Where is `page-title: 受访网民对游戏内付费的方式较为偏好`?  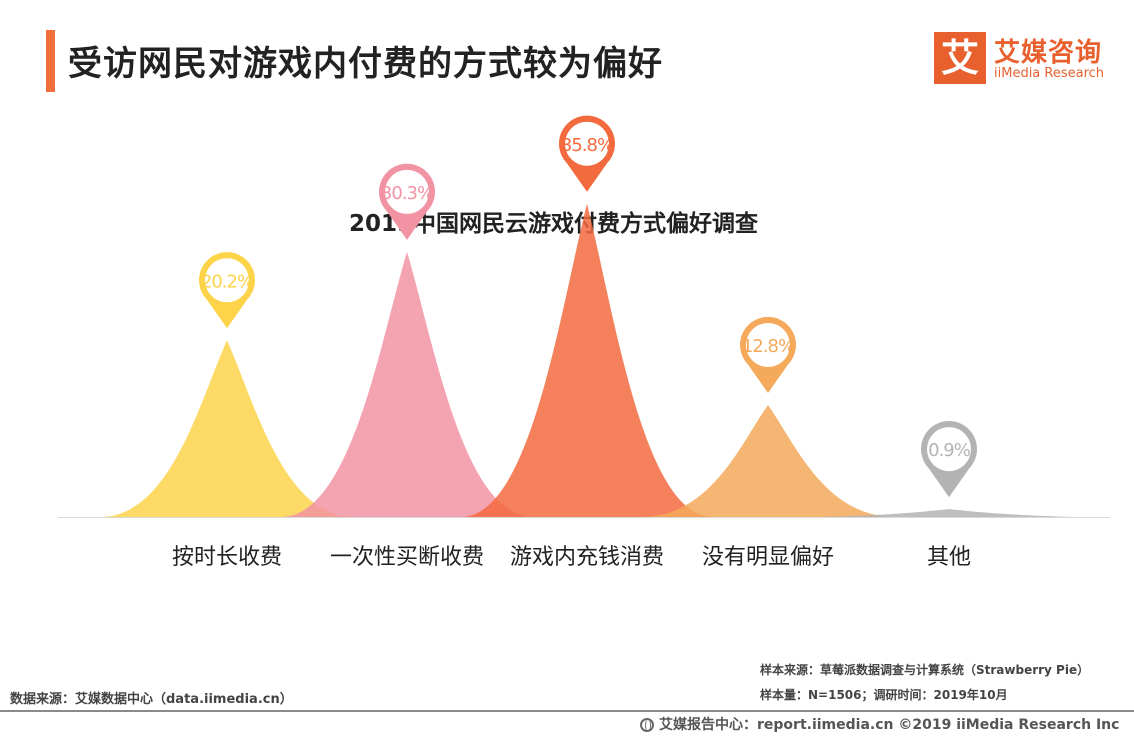 page-title: 受访网民对游戏内付费的方式较为偏好 is located at coordinates (365, 64).